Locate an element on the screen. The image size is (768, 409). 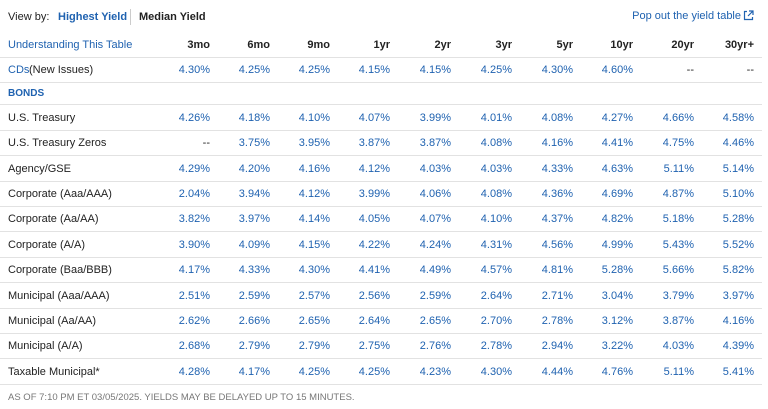
yield-cell: 2.62% is located at coordinates (194, 321).